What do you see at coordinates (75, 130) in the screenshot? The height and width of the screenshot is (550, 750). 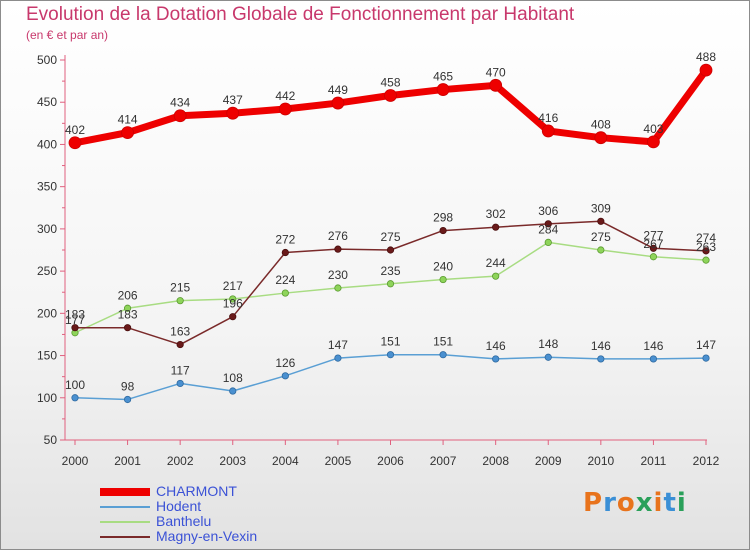 I see `data-label-charmont: 402` at bounding box center [75, 130].